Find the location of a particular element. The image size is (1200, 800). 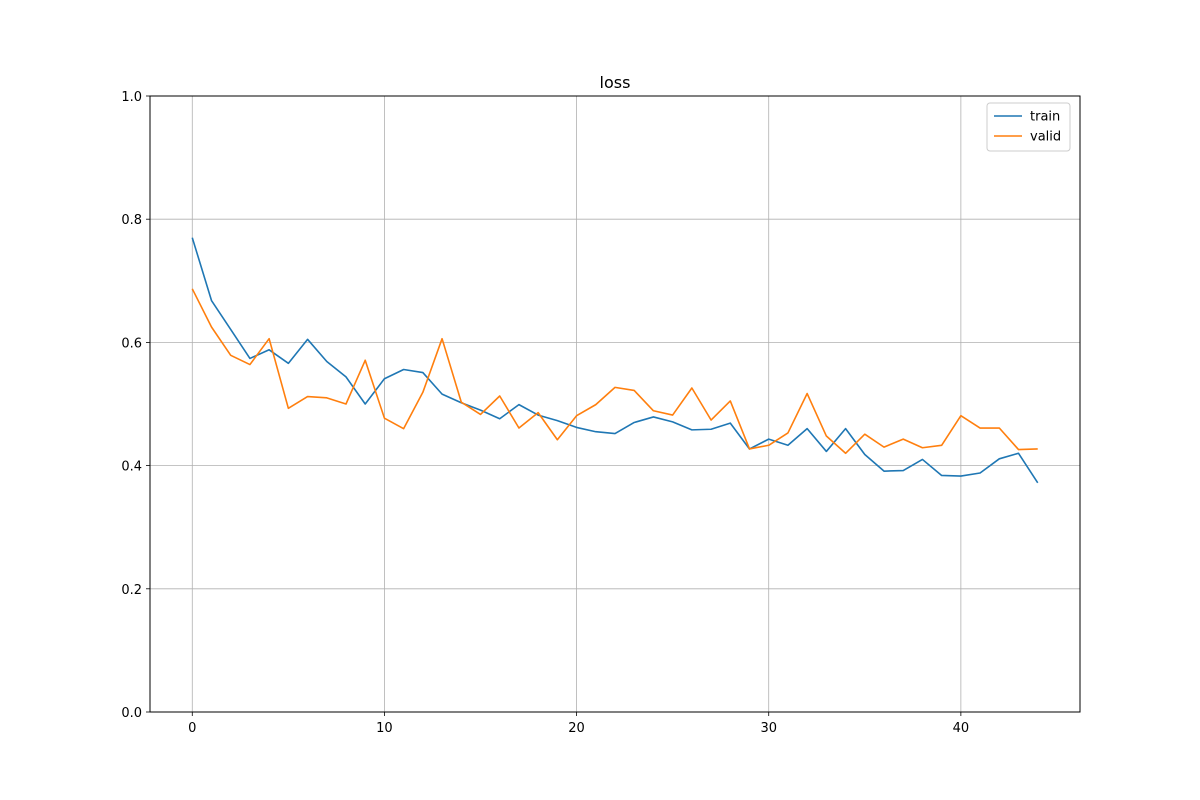

y-tick-label: 0.8 is located at coordinates (131, 220).